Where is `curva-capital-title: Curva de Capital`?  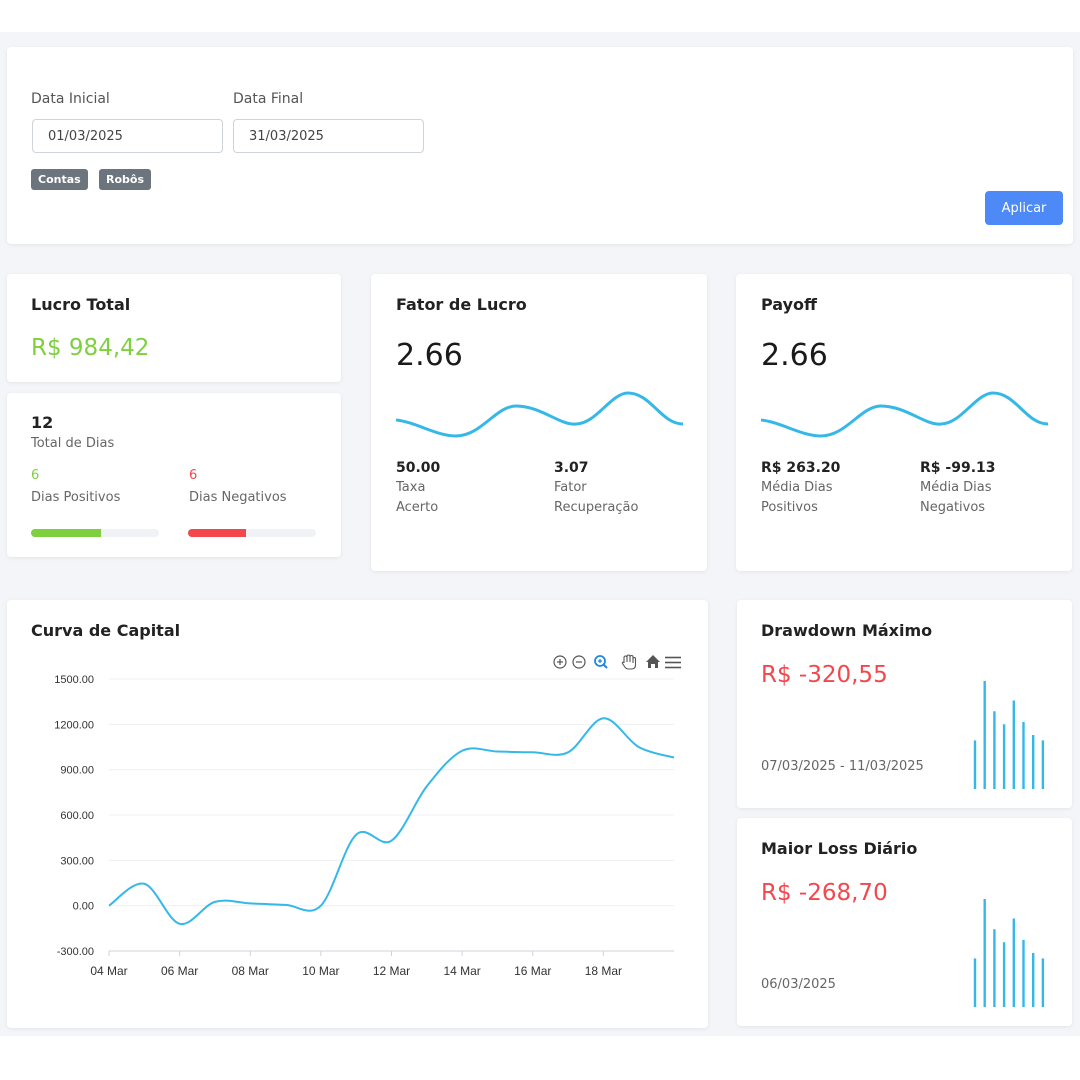 curva-capital-title: Curva de Capital is located at coordinates (106, 630).